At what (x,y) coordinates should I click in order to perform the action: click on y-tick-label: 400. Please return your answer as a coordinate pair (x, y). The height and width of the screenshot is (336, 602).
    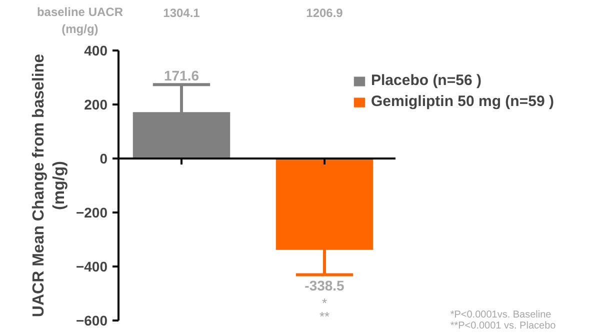
    Looking at the image, I should click on (96, 50).